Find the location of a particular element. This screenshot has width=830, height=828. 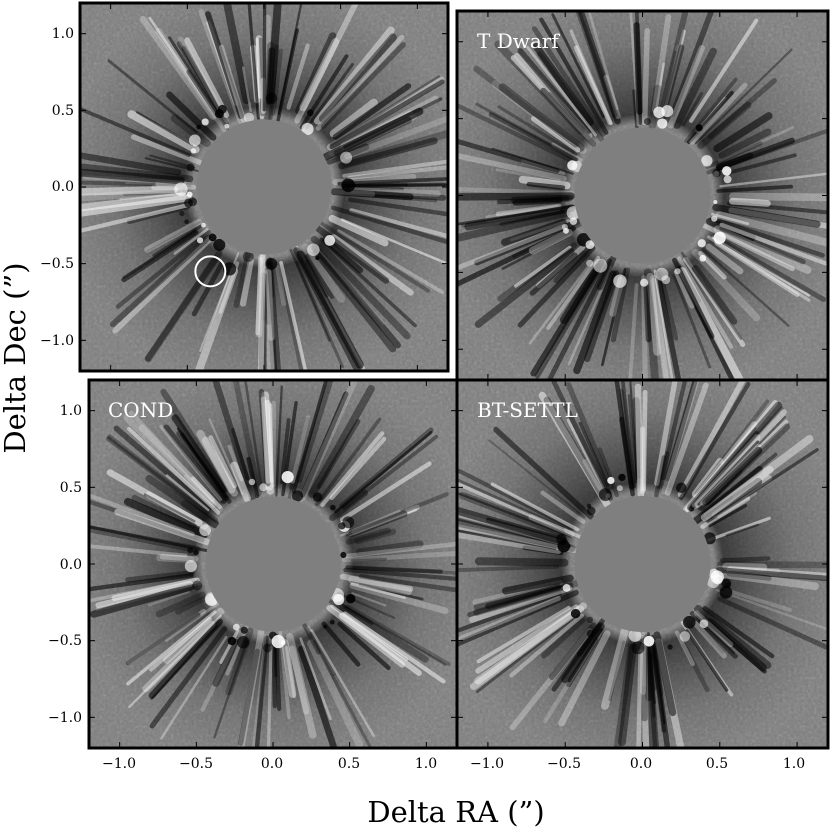

y-axis-top-left: 1.0 0.5 0.0 −0.5 −1.0 is located at coordinates (57, 187).